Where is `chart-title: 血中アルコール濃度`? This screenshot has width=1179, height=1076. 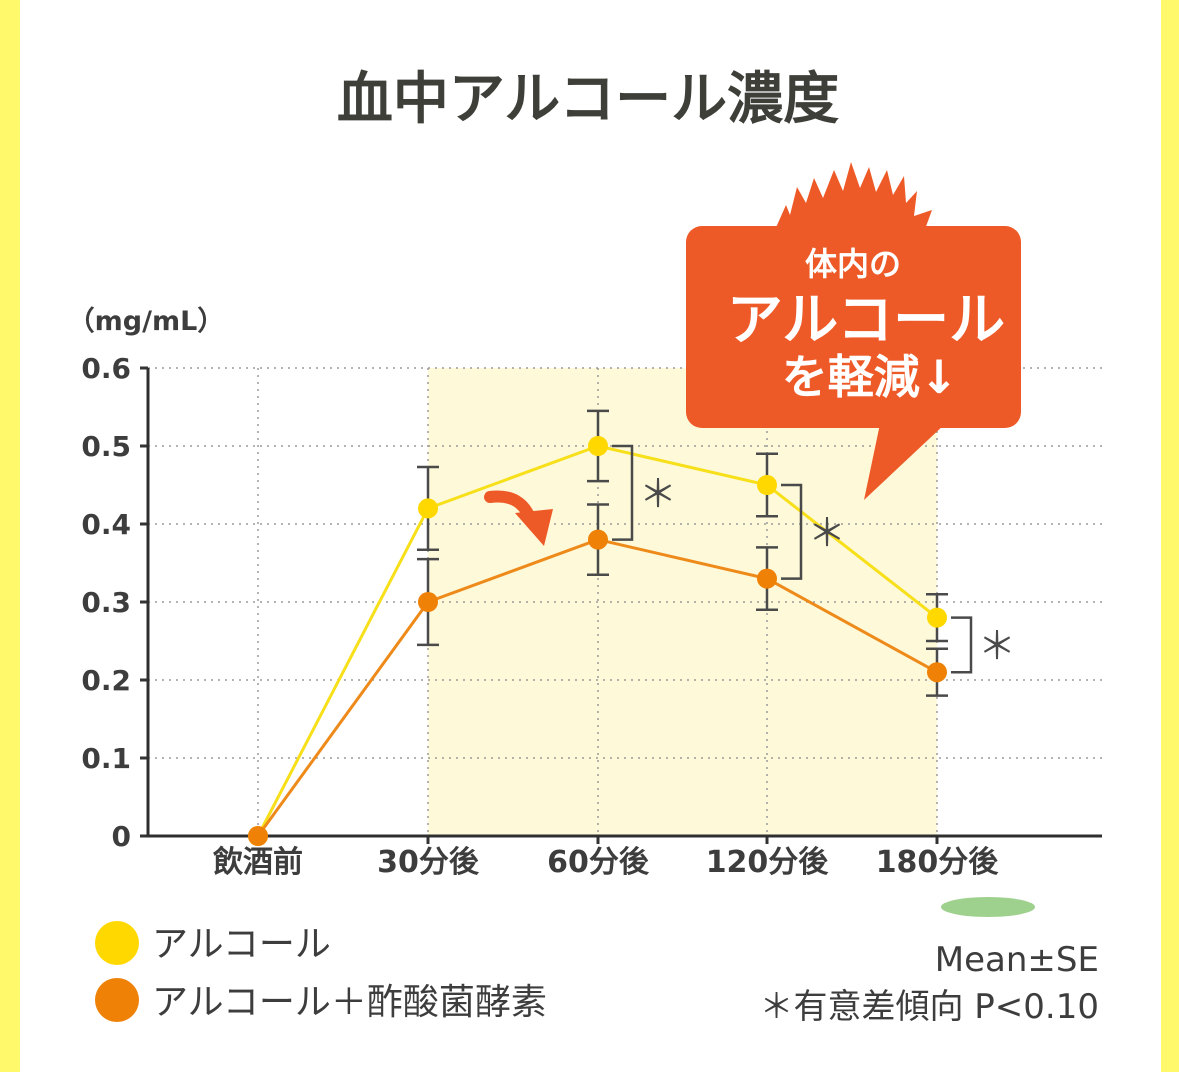 chart-title: 血中アルコール濃度 is located at coordinates (588, 99).